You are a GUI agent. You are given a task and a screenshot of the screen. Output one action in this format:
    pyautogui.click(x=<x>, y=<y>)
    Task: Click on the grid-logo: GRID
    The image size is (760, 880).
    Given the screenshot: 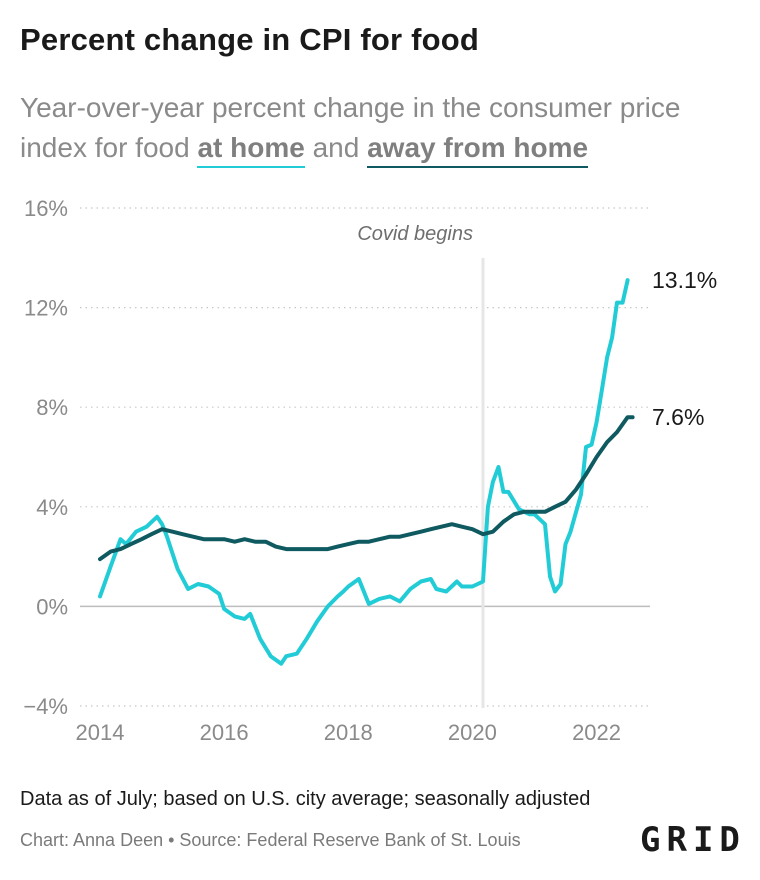 What is the action you would take?
    pyautogui.click(x=693, y=840)
    